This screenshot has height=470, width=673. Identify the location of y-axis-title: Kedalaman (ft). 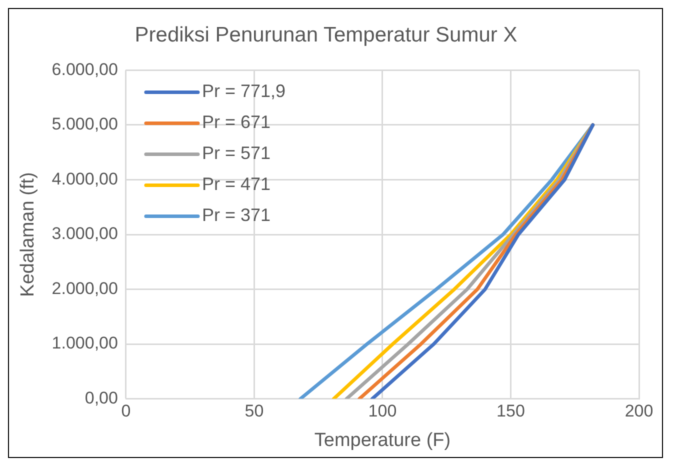
(28, 234).